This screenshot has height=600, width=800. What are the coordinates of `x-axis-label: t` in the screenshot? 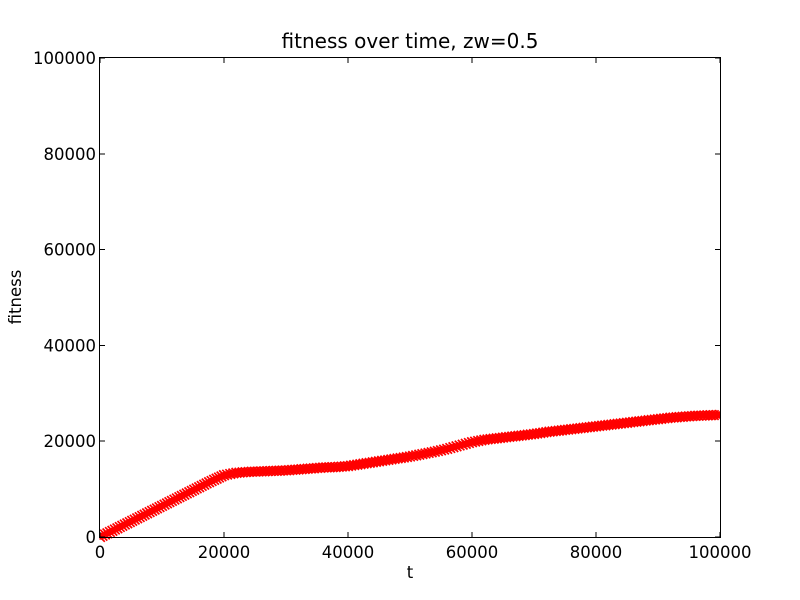 It's located at (410, 572).